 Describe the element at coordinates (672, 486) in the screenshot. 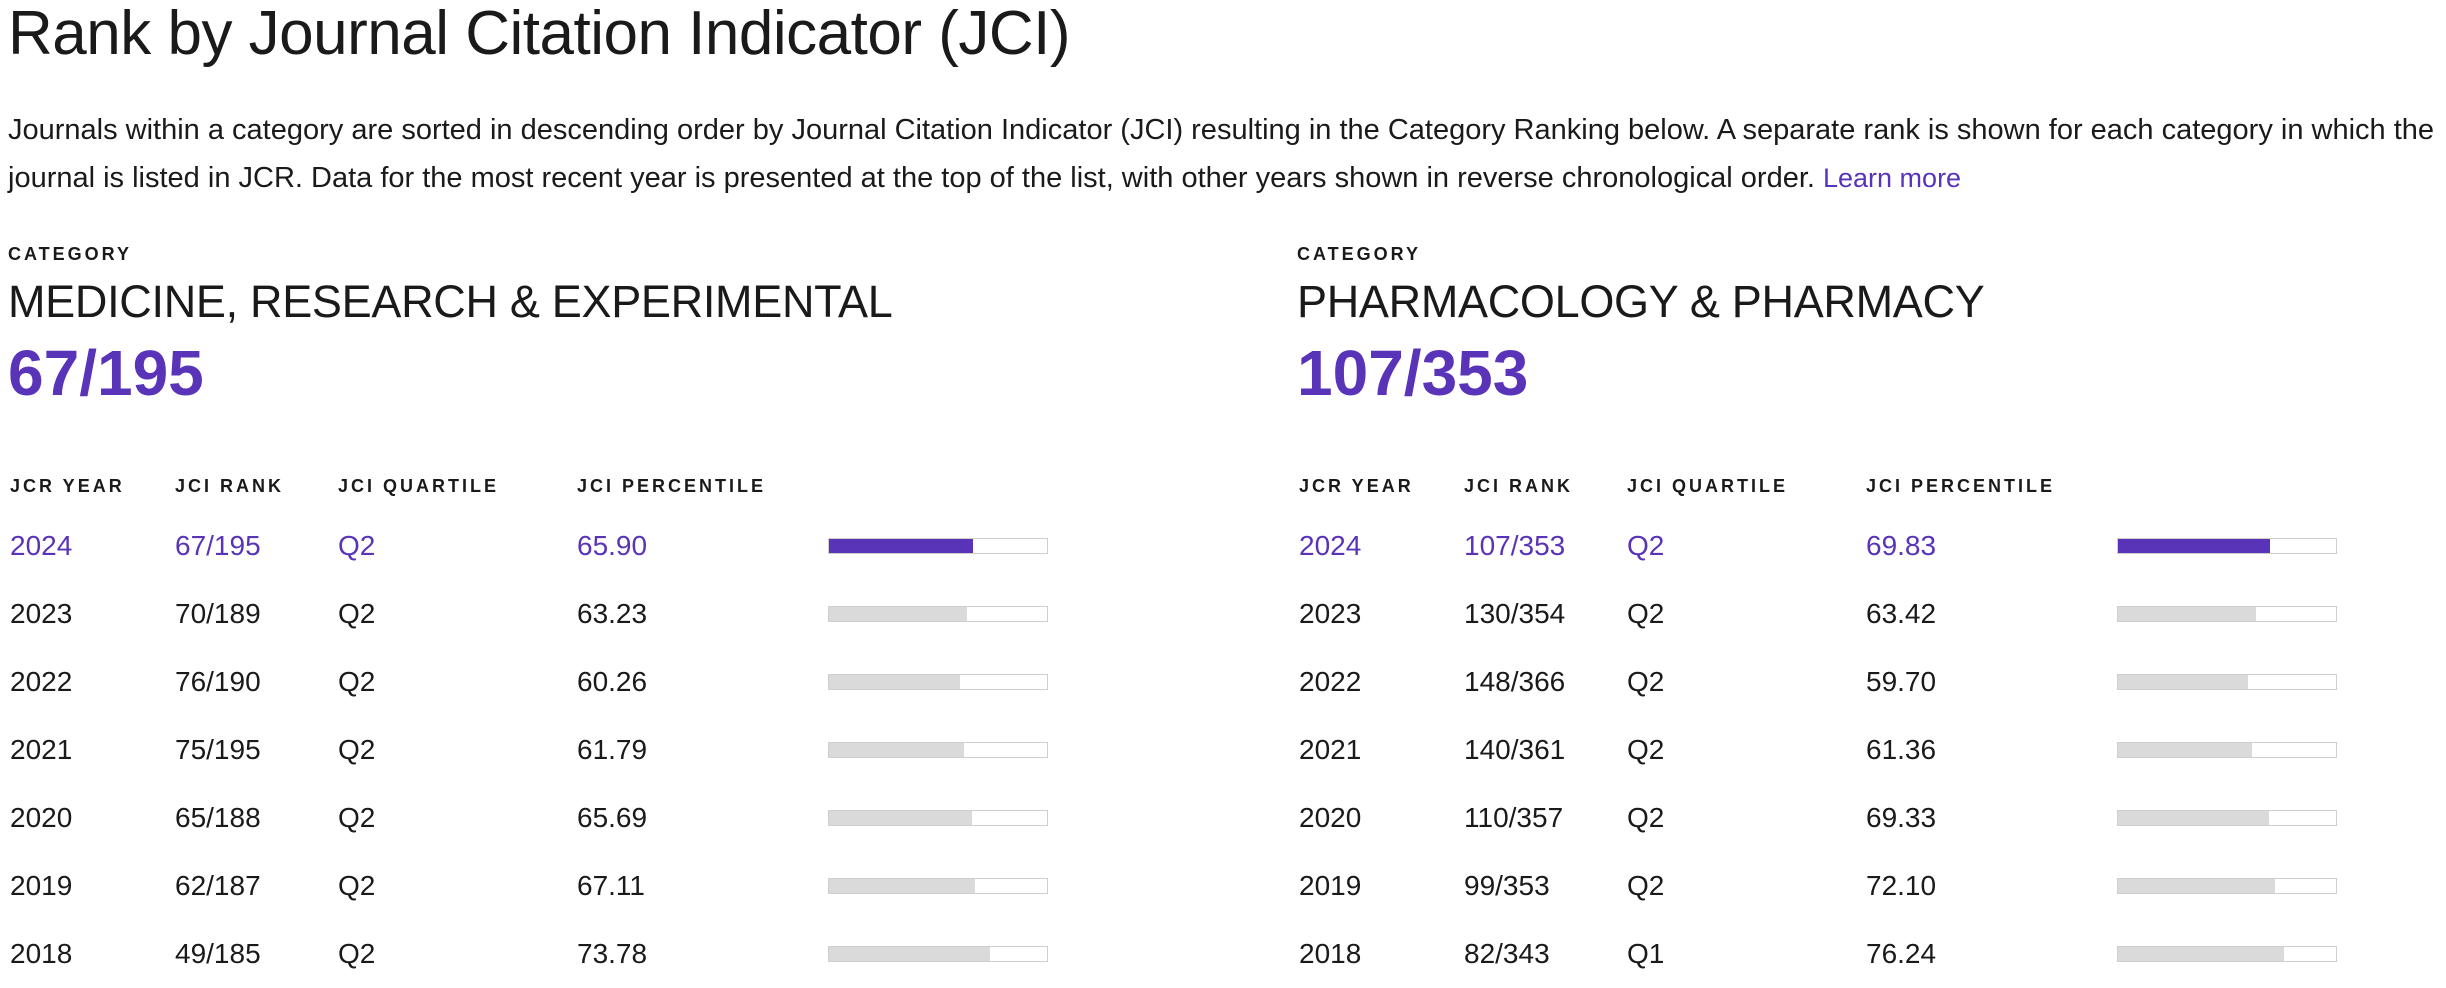

I see `header-jci-percentile: JCI PERCENTILE` at that location.